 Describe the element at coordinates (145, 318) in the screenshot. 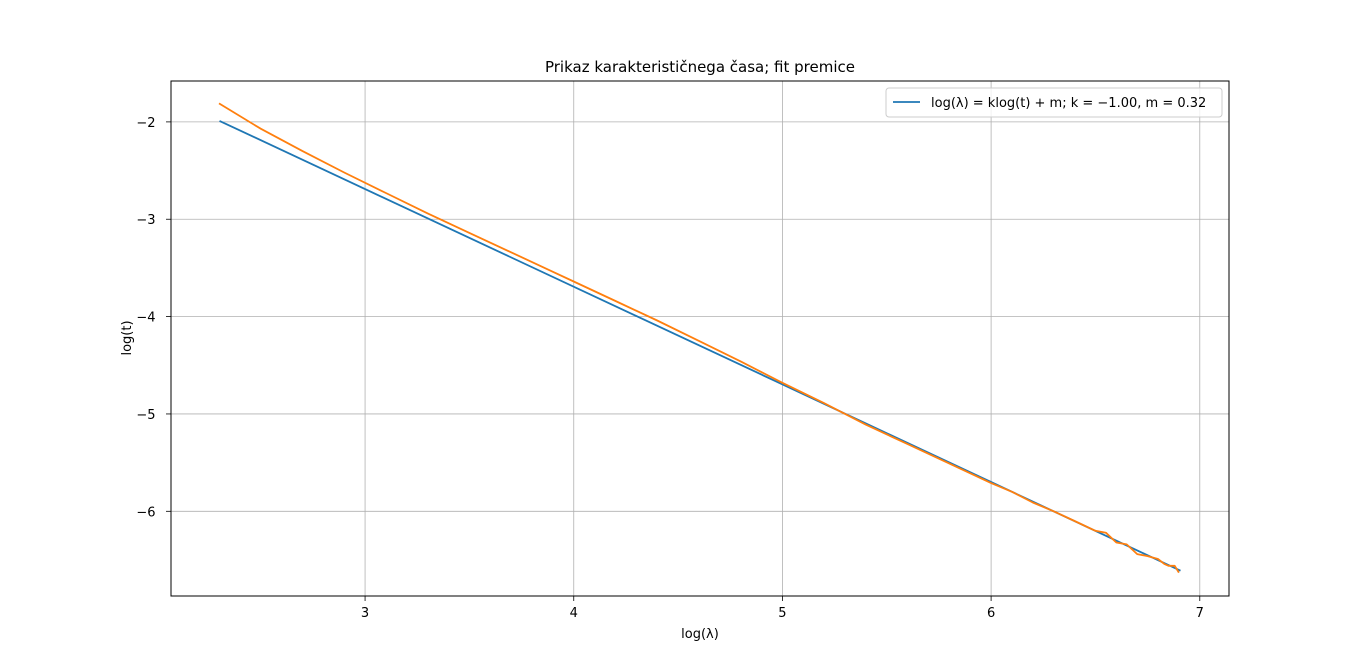

I see `y-tick-label: −4` at that location.